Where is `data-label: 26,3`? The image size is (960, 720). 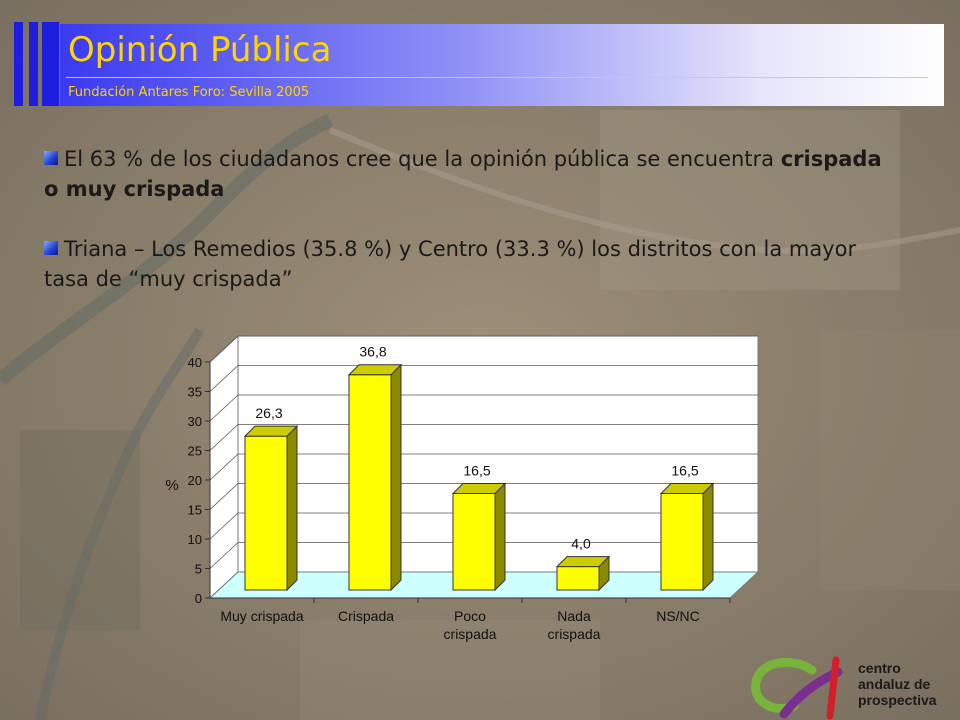 data-label: 26,3 is located at coordinates (268, 413).